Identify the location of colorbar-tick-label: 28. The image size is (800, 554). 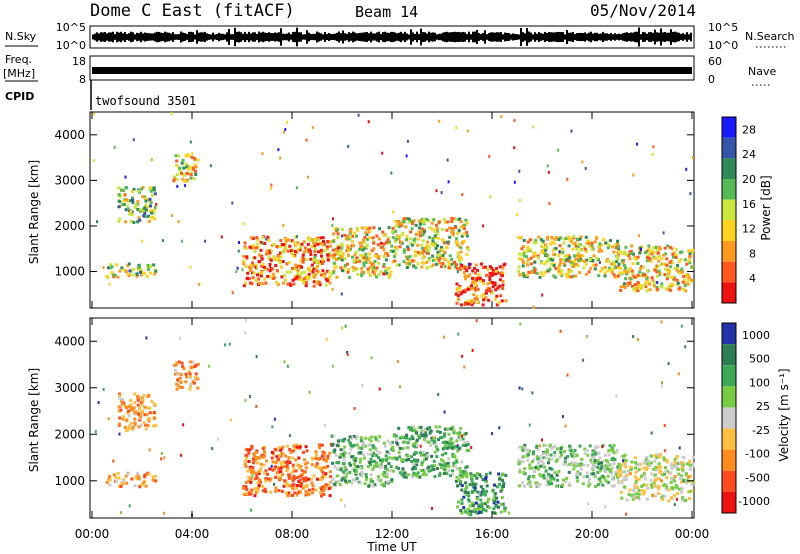
(749, 129).